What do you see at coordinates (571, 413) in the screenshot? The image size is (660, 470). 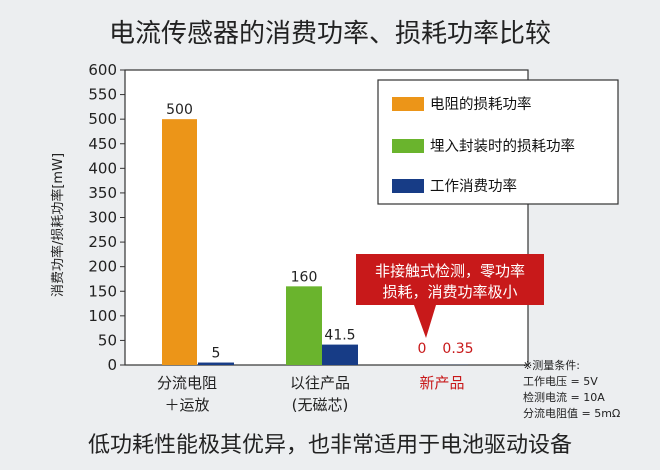 I see `note-line-4: 分流电阻值 = 5mΩ` at bounding box center [571, 413].